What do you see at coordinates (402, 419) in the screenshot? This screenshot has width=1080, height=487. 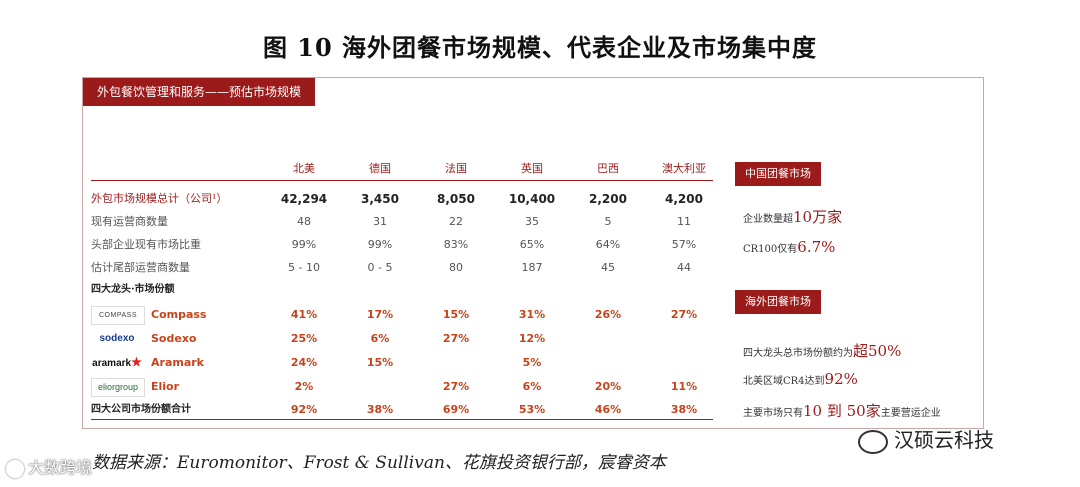 I see `bottom-divider` at bounding box center [402, 419].